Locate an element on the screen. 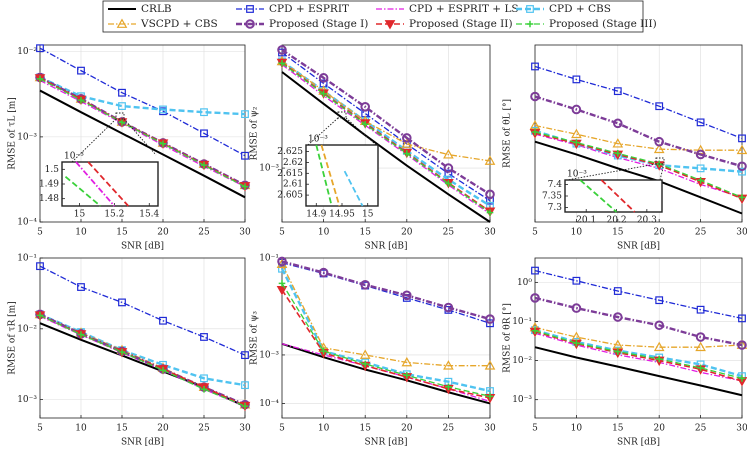 Image resolution: width=747 pixels, height=449 pixels. inset-frame is located at coordinates (110, 184).